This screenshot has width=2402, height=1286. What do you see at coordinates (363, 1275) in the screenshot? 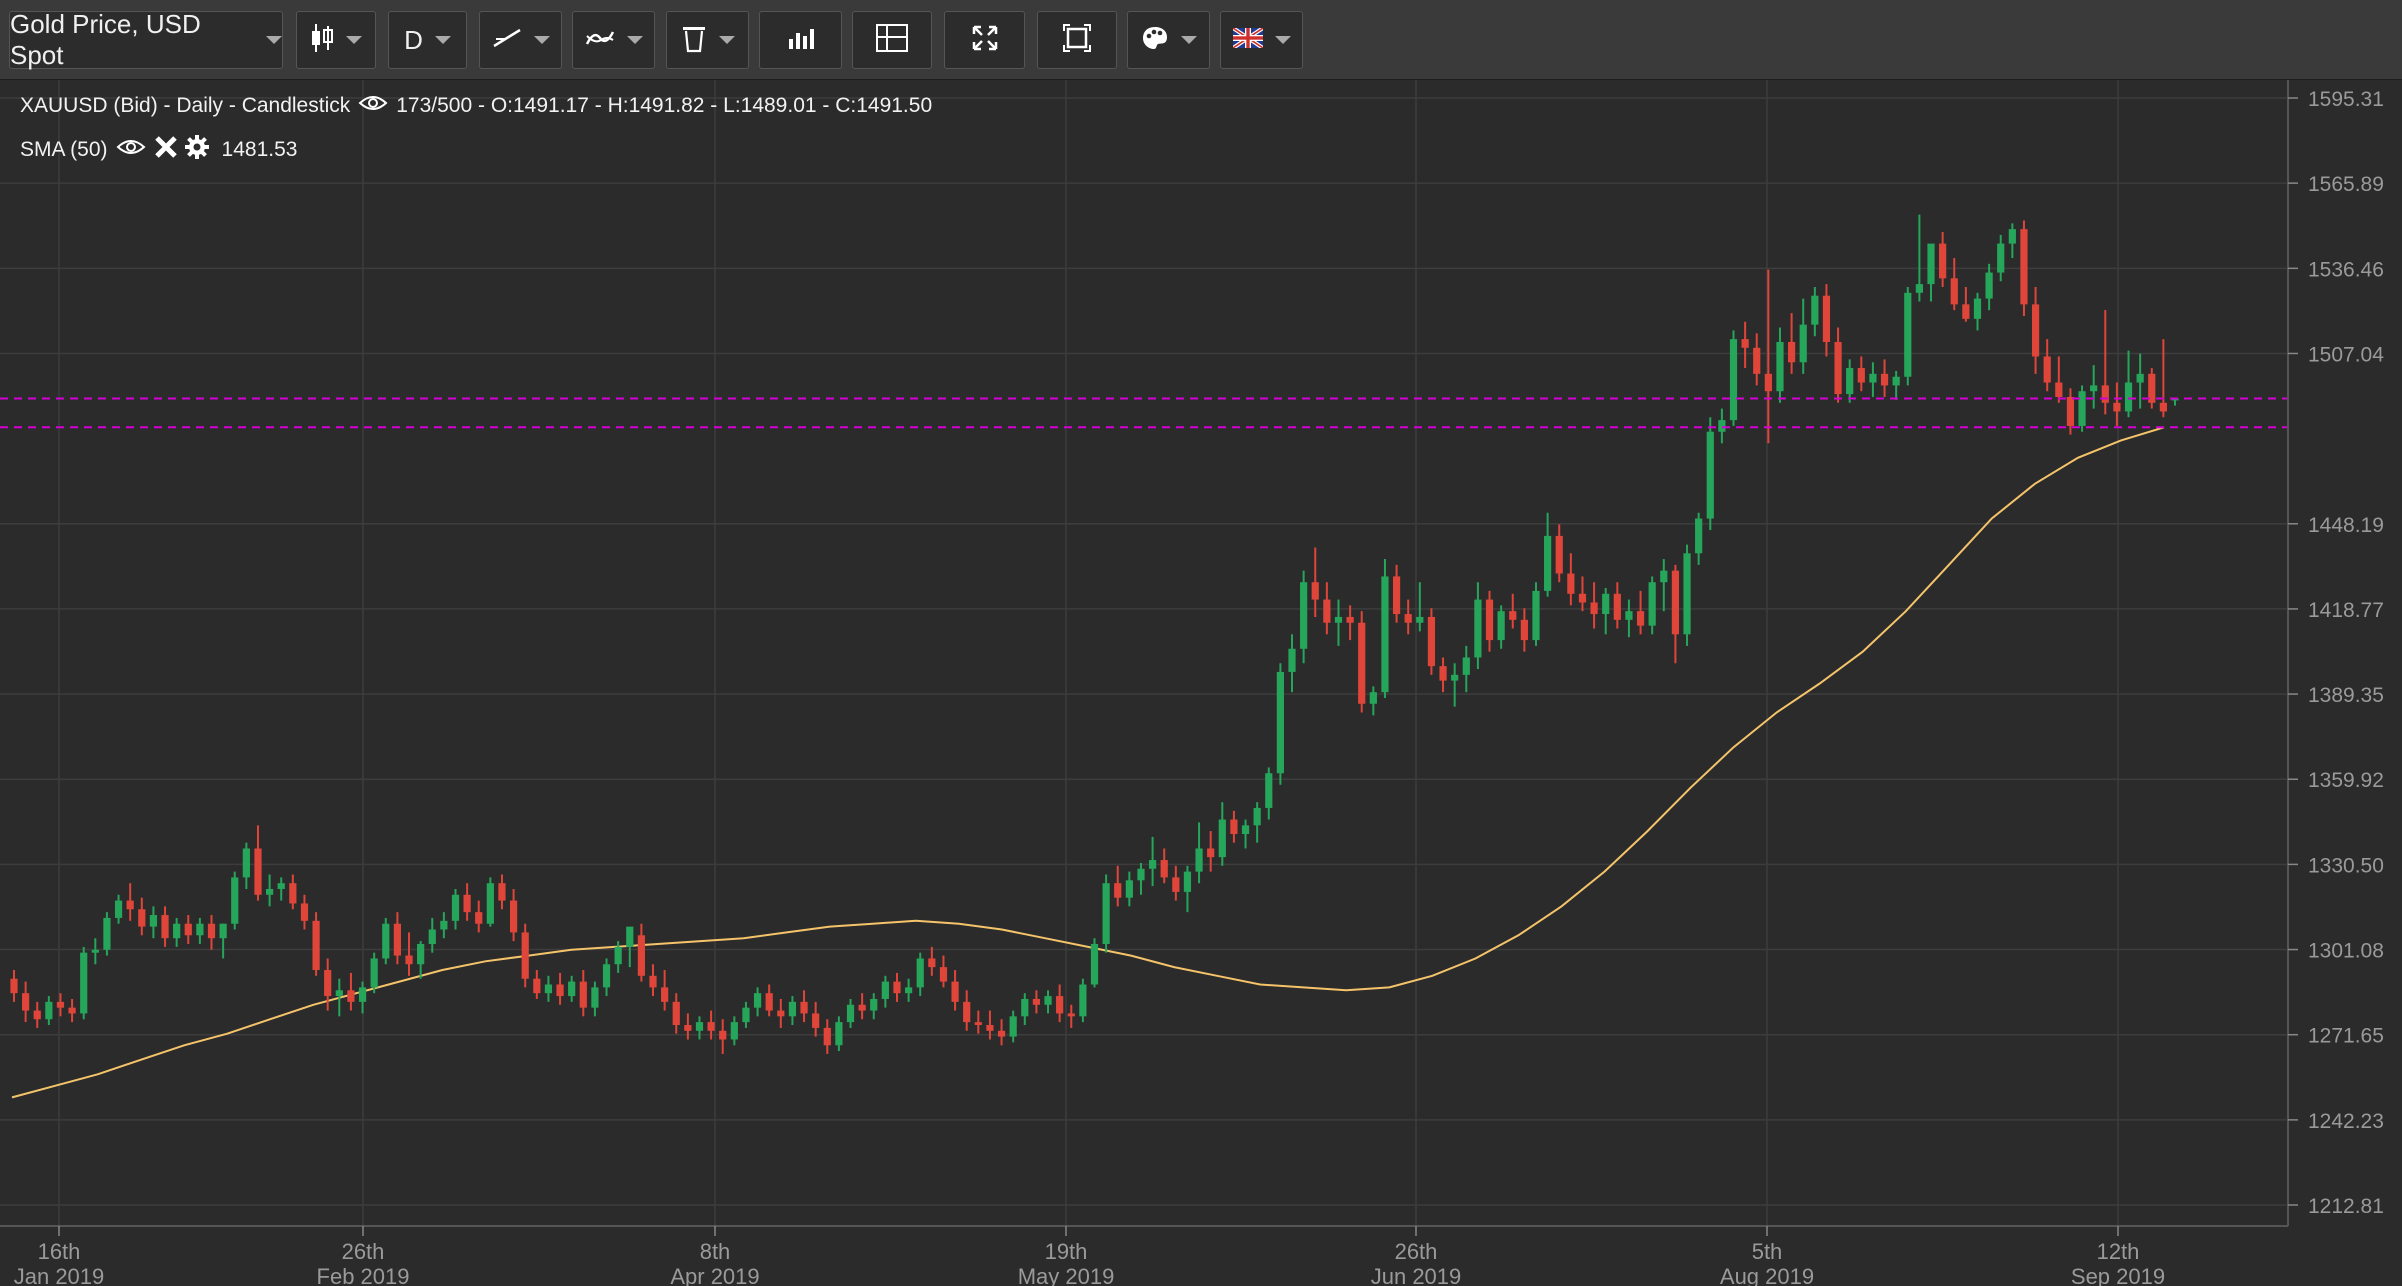
I see `x-tick-label: Feb 2019` at bounding box center [363, 1275].